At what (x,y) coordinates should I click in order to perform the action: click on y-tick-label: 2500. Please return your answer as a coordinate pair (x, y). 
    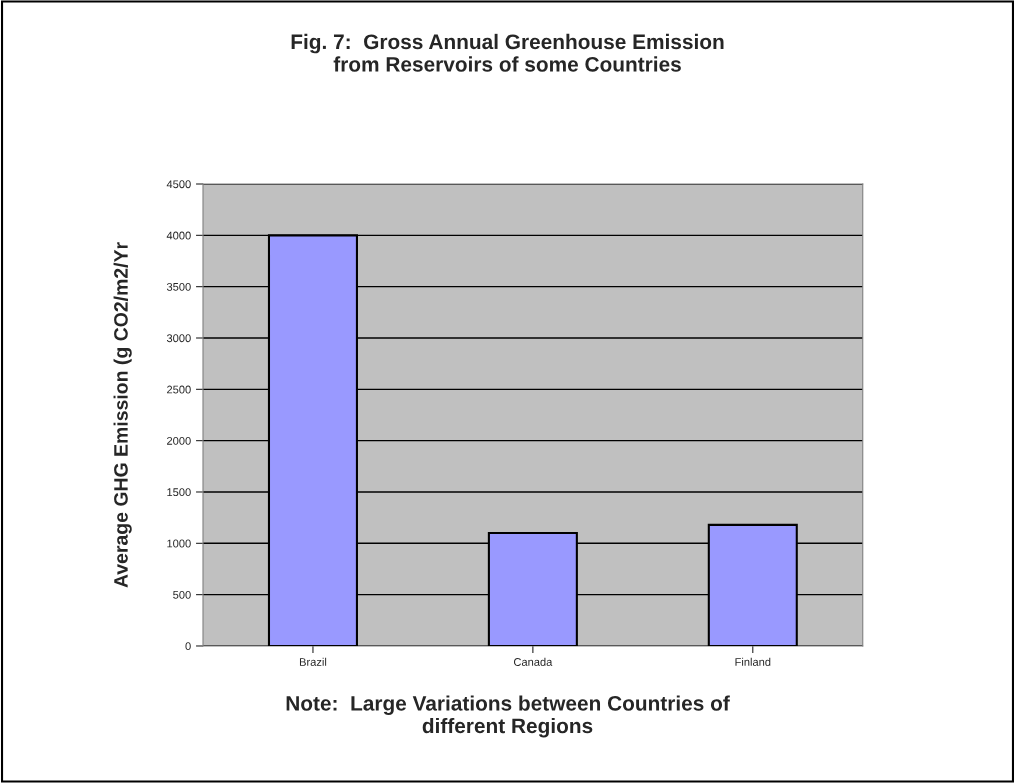
    Looking at the image, I should click on (179, 389).